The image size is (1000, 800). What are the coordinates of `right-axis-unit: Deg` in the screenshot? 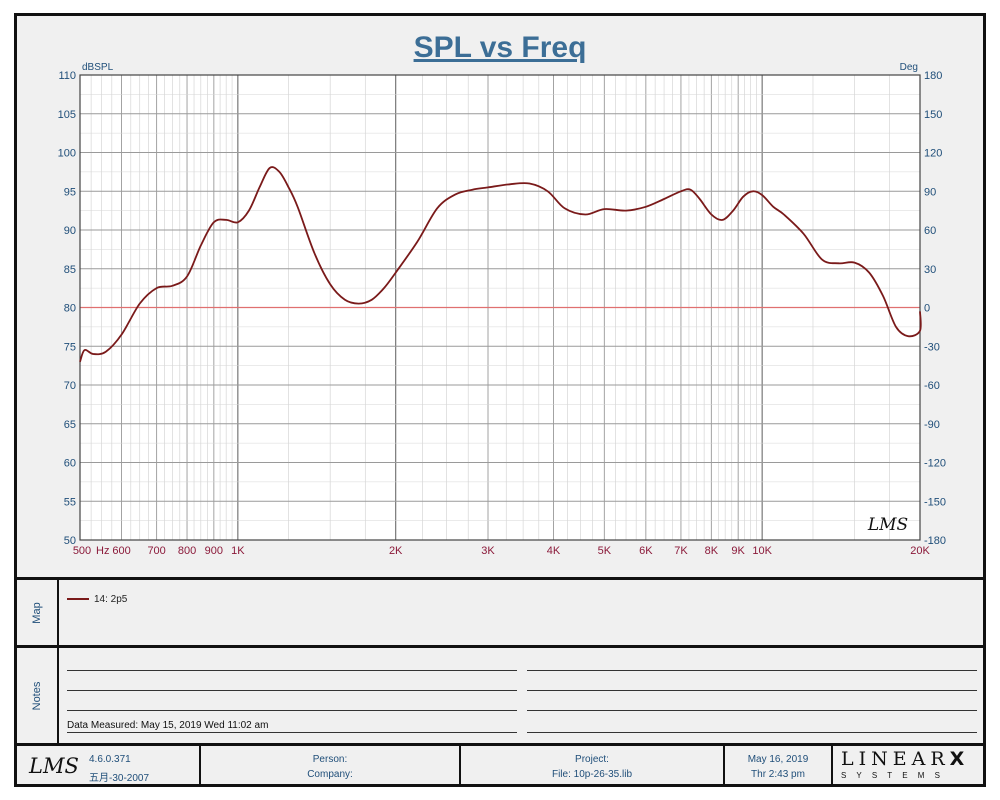 It's located at (909, 67).